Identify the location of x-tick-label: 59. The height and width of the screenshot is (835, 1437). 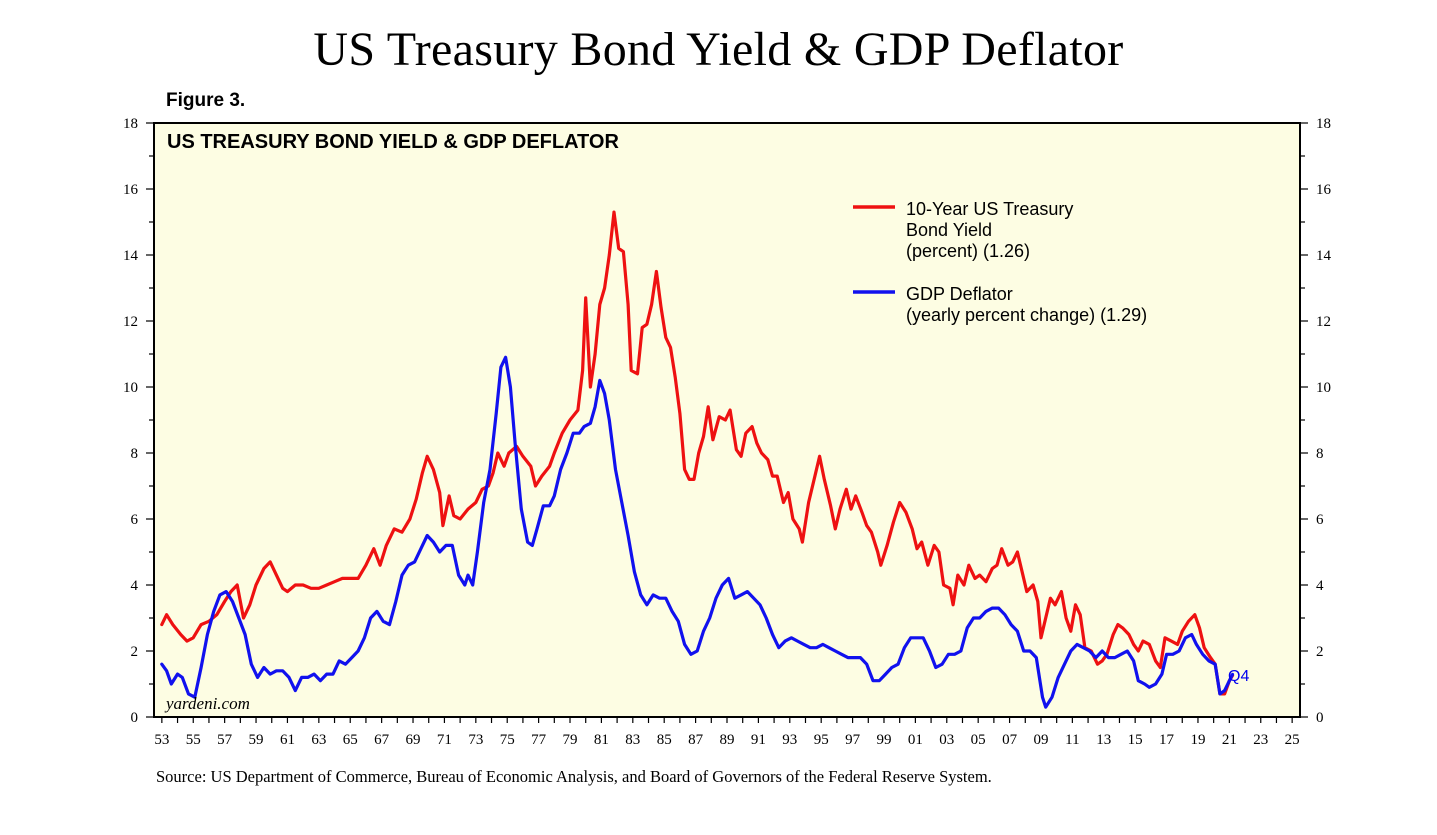
(256, 740).